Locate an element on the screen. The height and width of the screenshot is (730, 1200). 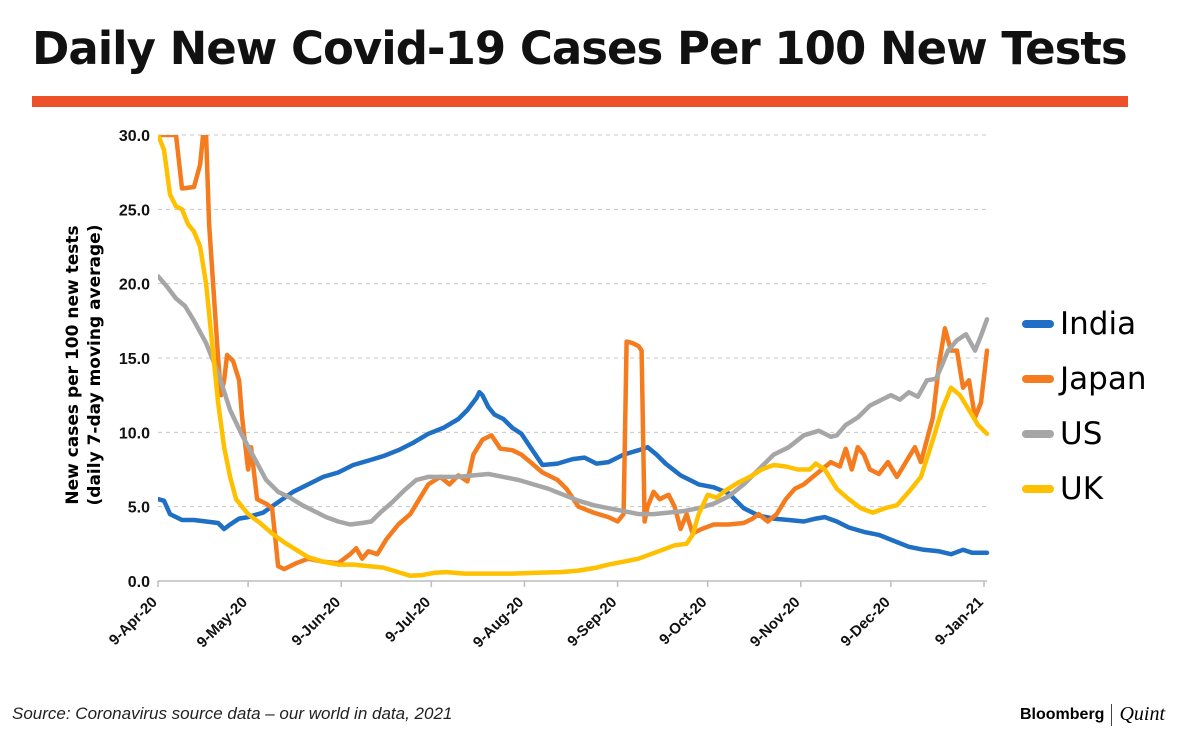
legend-label: India is located at coordinates (1098, 323).